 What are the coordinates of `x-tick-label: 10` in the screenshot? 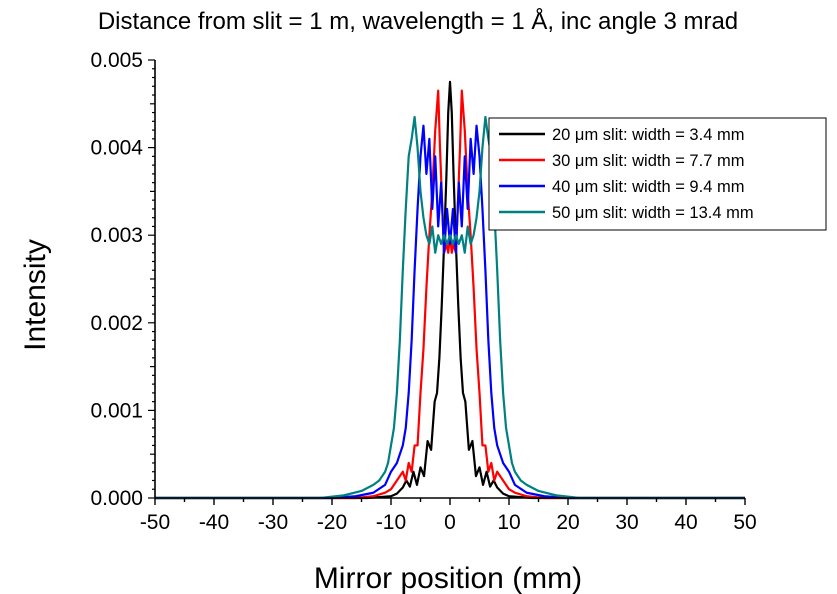 It's located at (508, 522).